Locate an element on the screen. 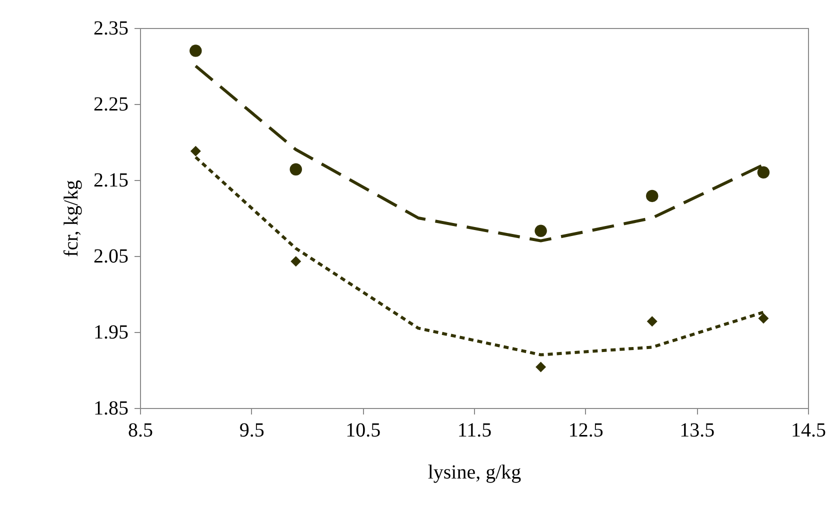  y-tick-label: 2.35 is located at coordinates (111, 29).